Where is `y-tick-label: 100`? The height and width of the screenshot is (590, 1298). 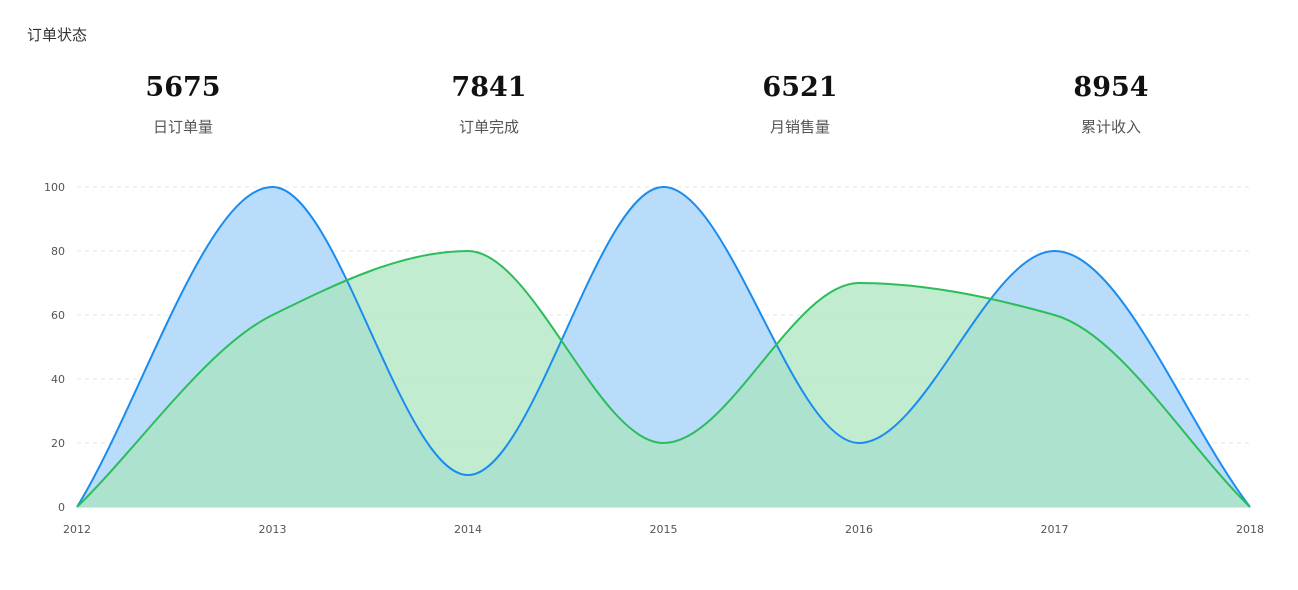 y-tick-label: 100 is located at coordinates (54, 187).